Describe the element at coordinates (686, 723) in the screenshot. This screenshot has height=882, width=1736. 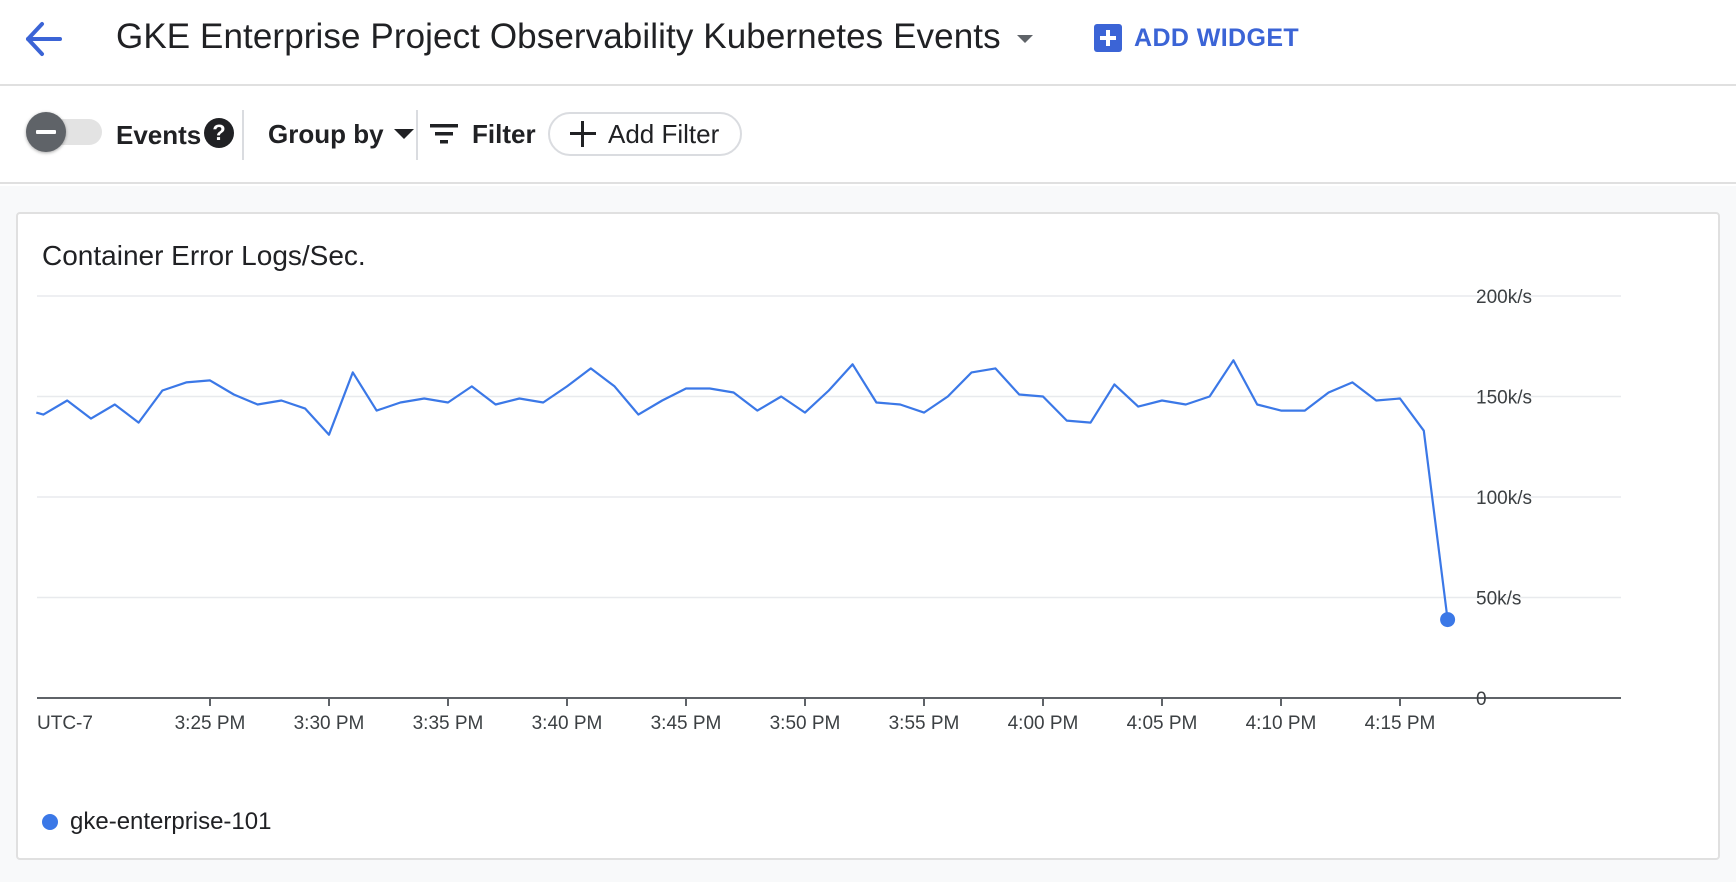
I see `x-tick-label: 3:45 PM` at that location.